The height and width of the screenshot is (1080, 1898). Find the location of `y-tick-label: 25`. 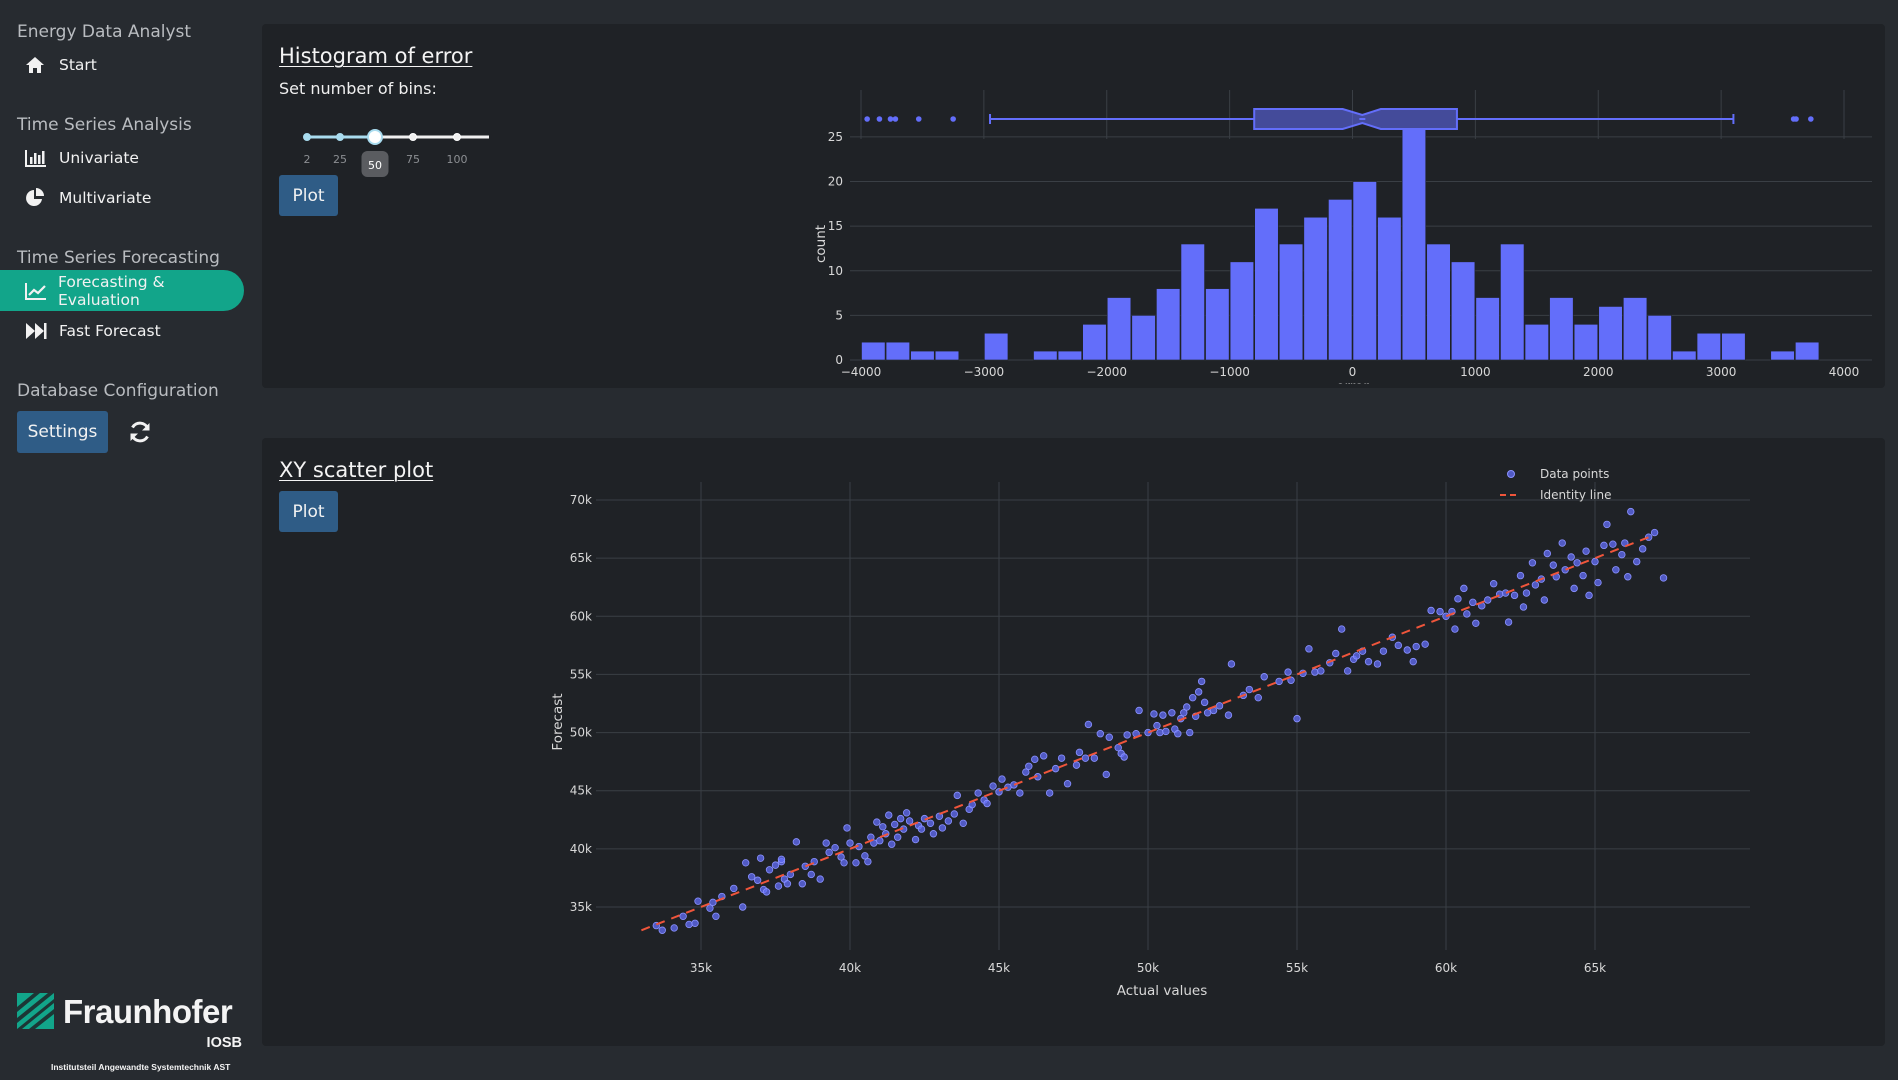

y-tick-label: 25 is located at coordinates (835, 137).